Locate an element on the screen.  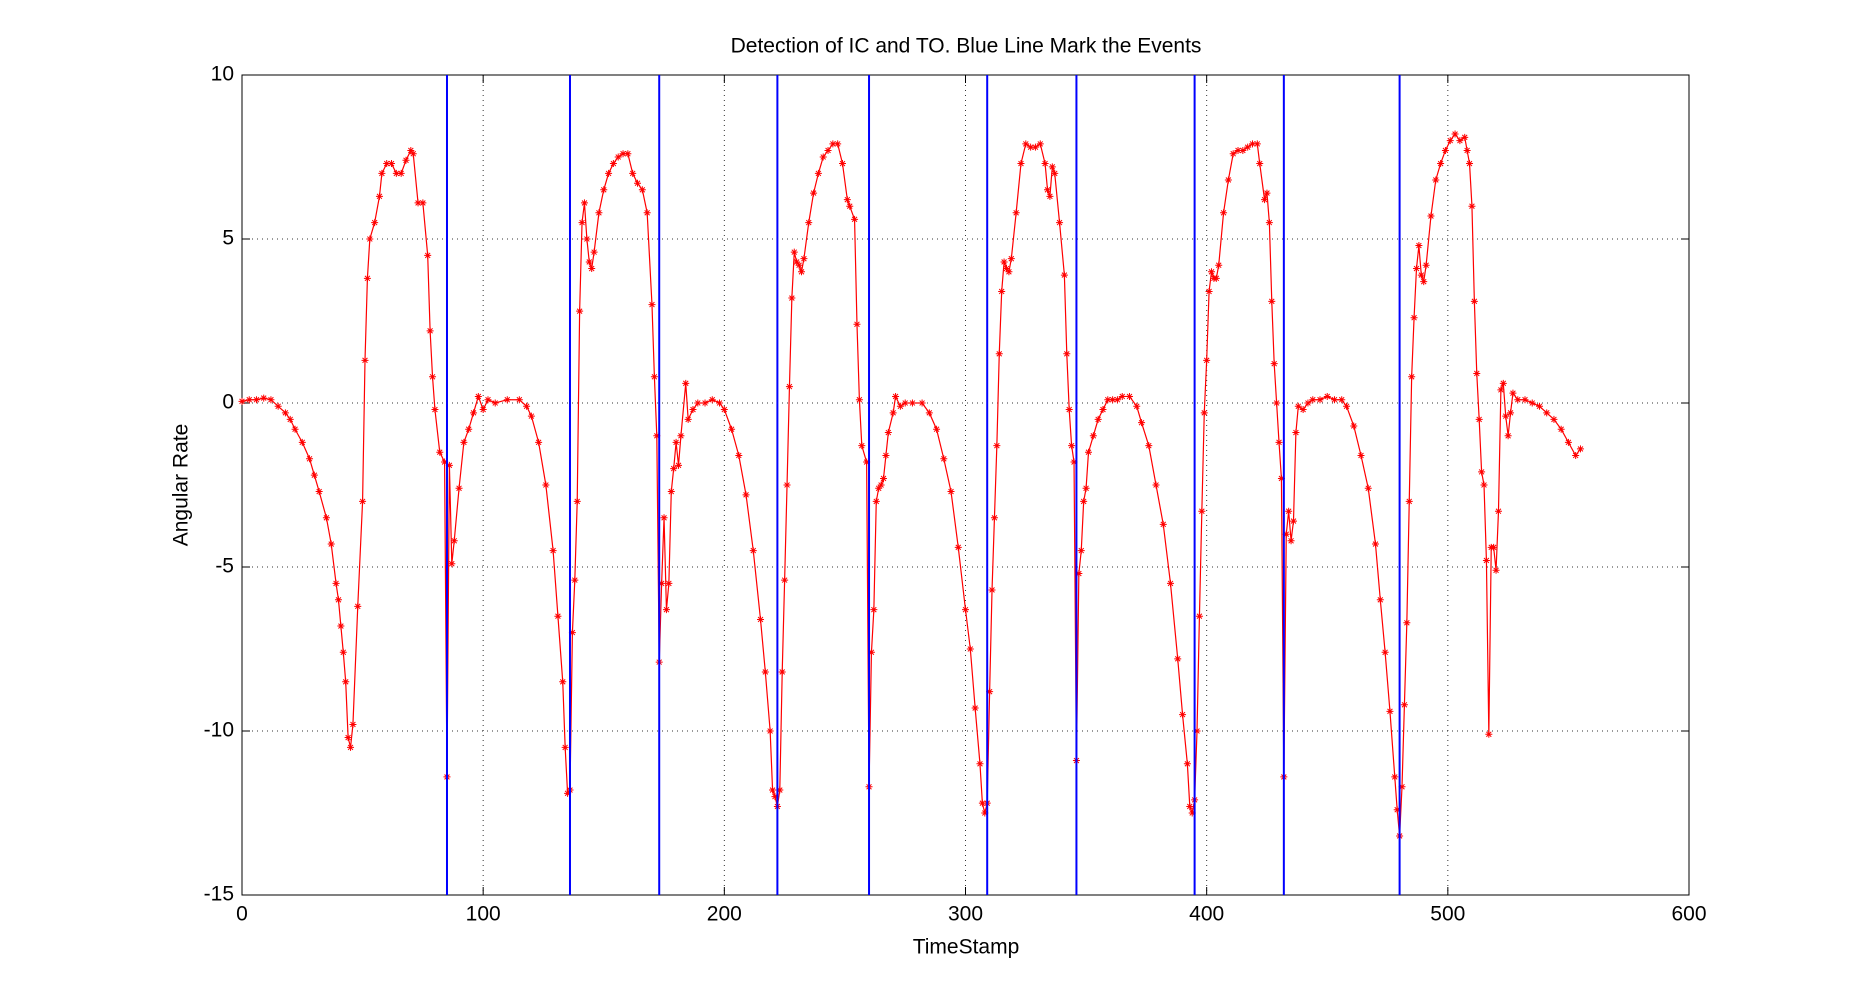
x-tick-label: 200 is located at coordinates (724, 914).